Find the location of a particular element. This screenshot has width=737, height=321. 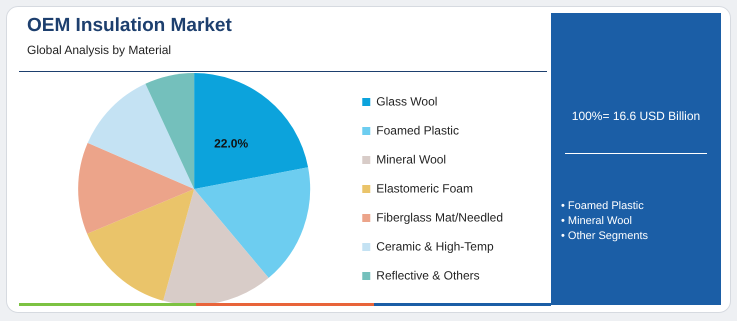

chart-title: OEM Insulation Market is located at coordinates (129, 26).